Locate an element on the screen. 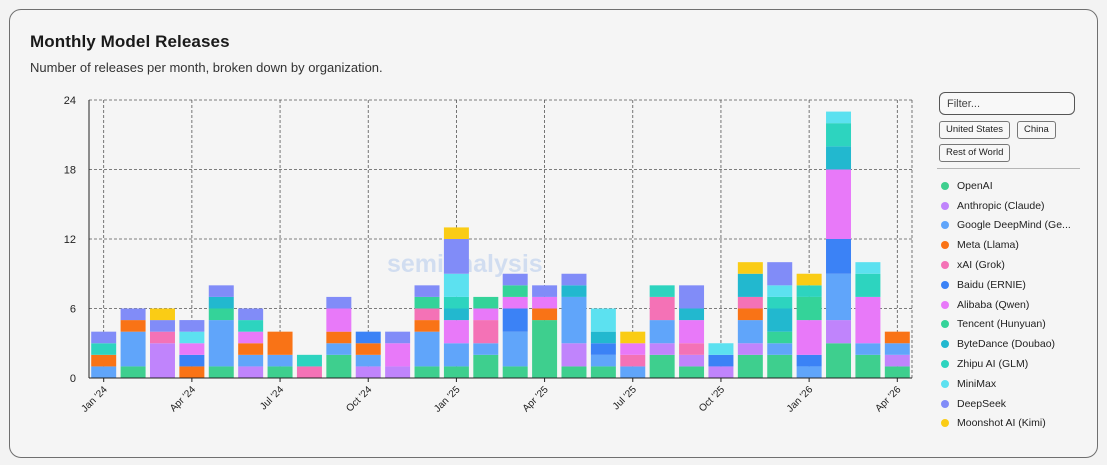 This screenshot has width=1107, height=465. legend-item-openai: OpenAI is located at coordinates (1011, 186).